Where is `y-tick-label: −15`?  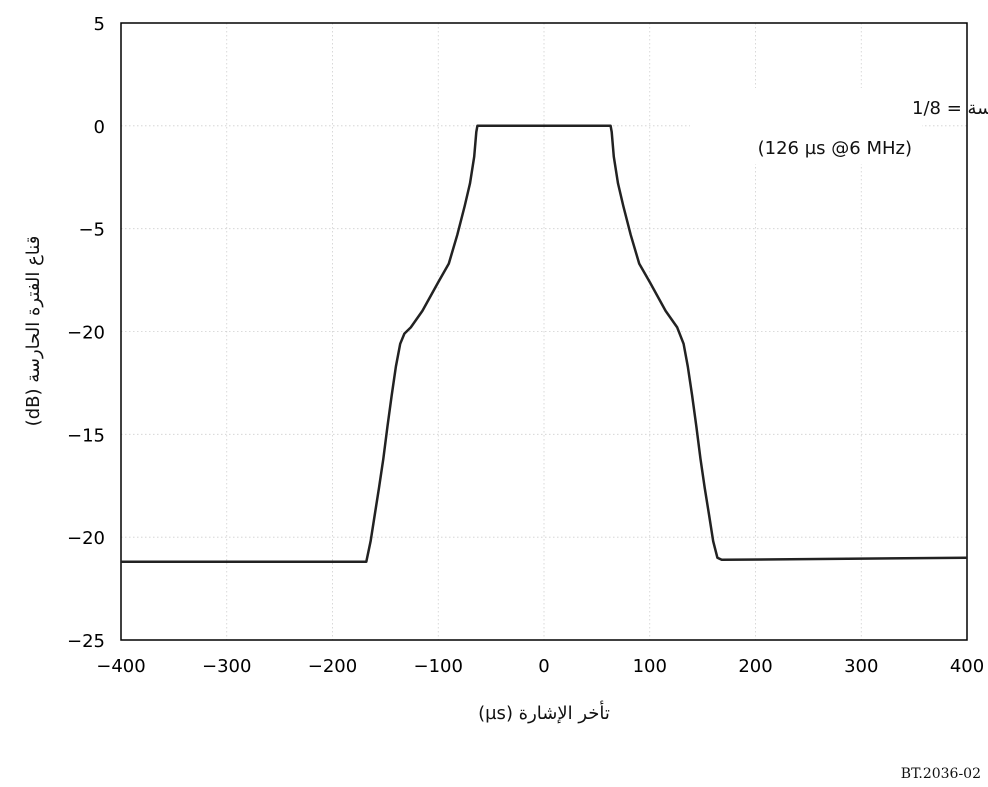 y-tick-label: −15 is located at coordinates (86, 435).